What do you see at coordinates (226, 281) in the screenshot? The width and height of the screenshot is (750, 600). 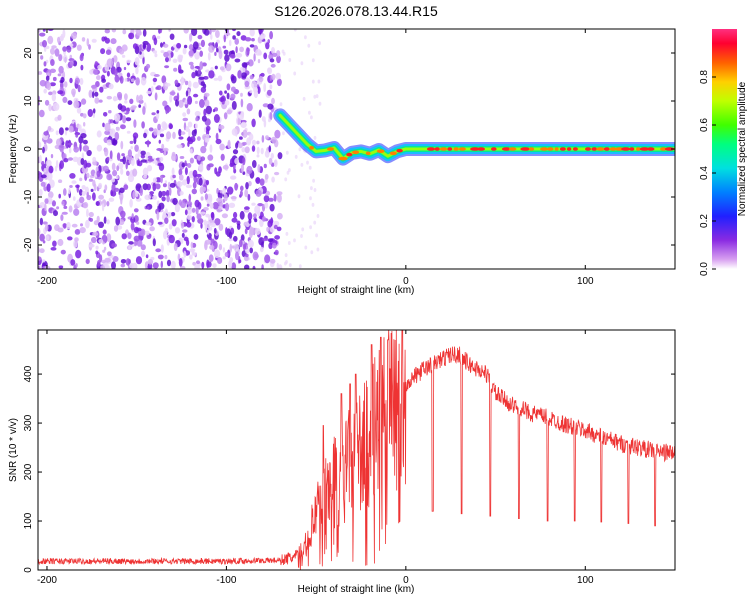 I see `x-tick-label: -100` at bounding box center [226, 281].